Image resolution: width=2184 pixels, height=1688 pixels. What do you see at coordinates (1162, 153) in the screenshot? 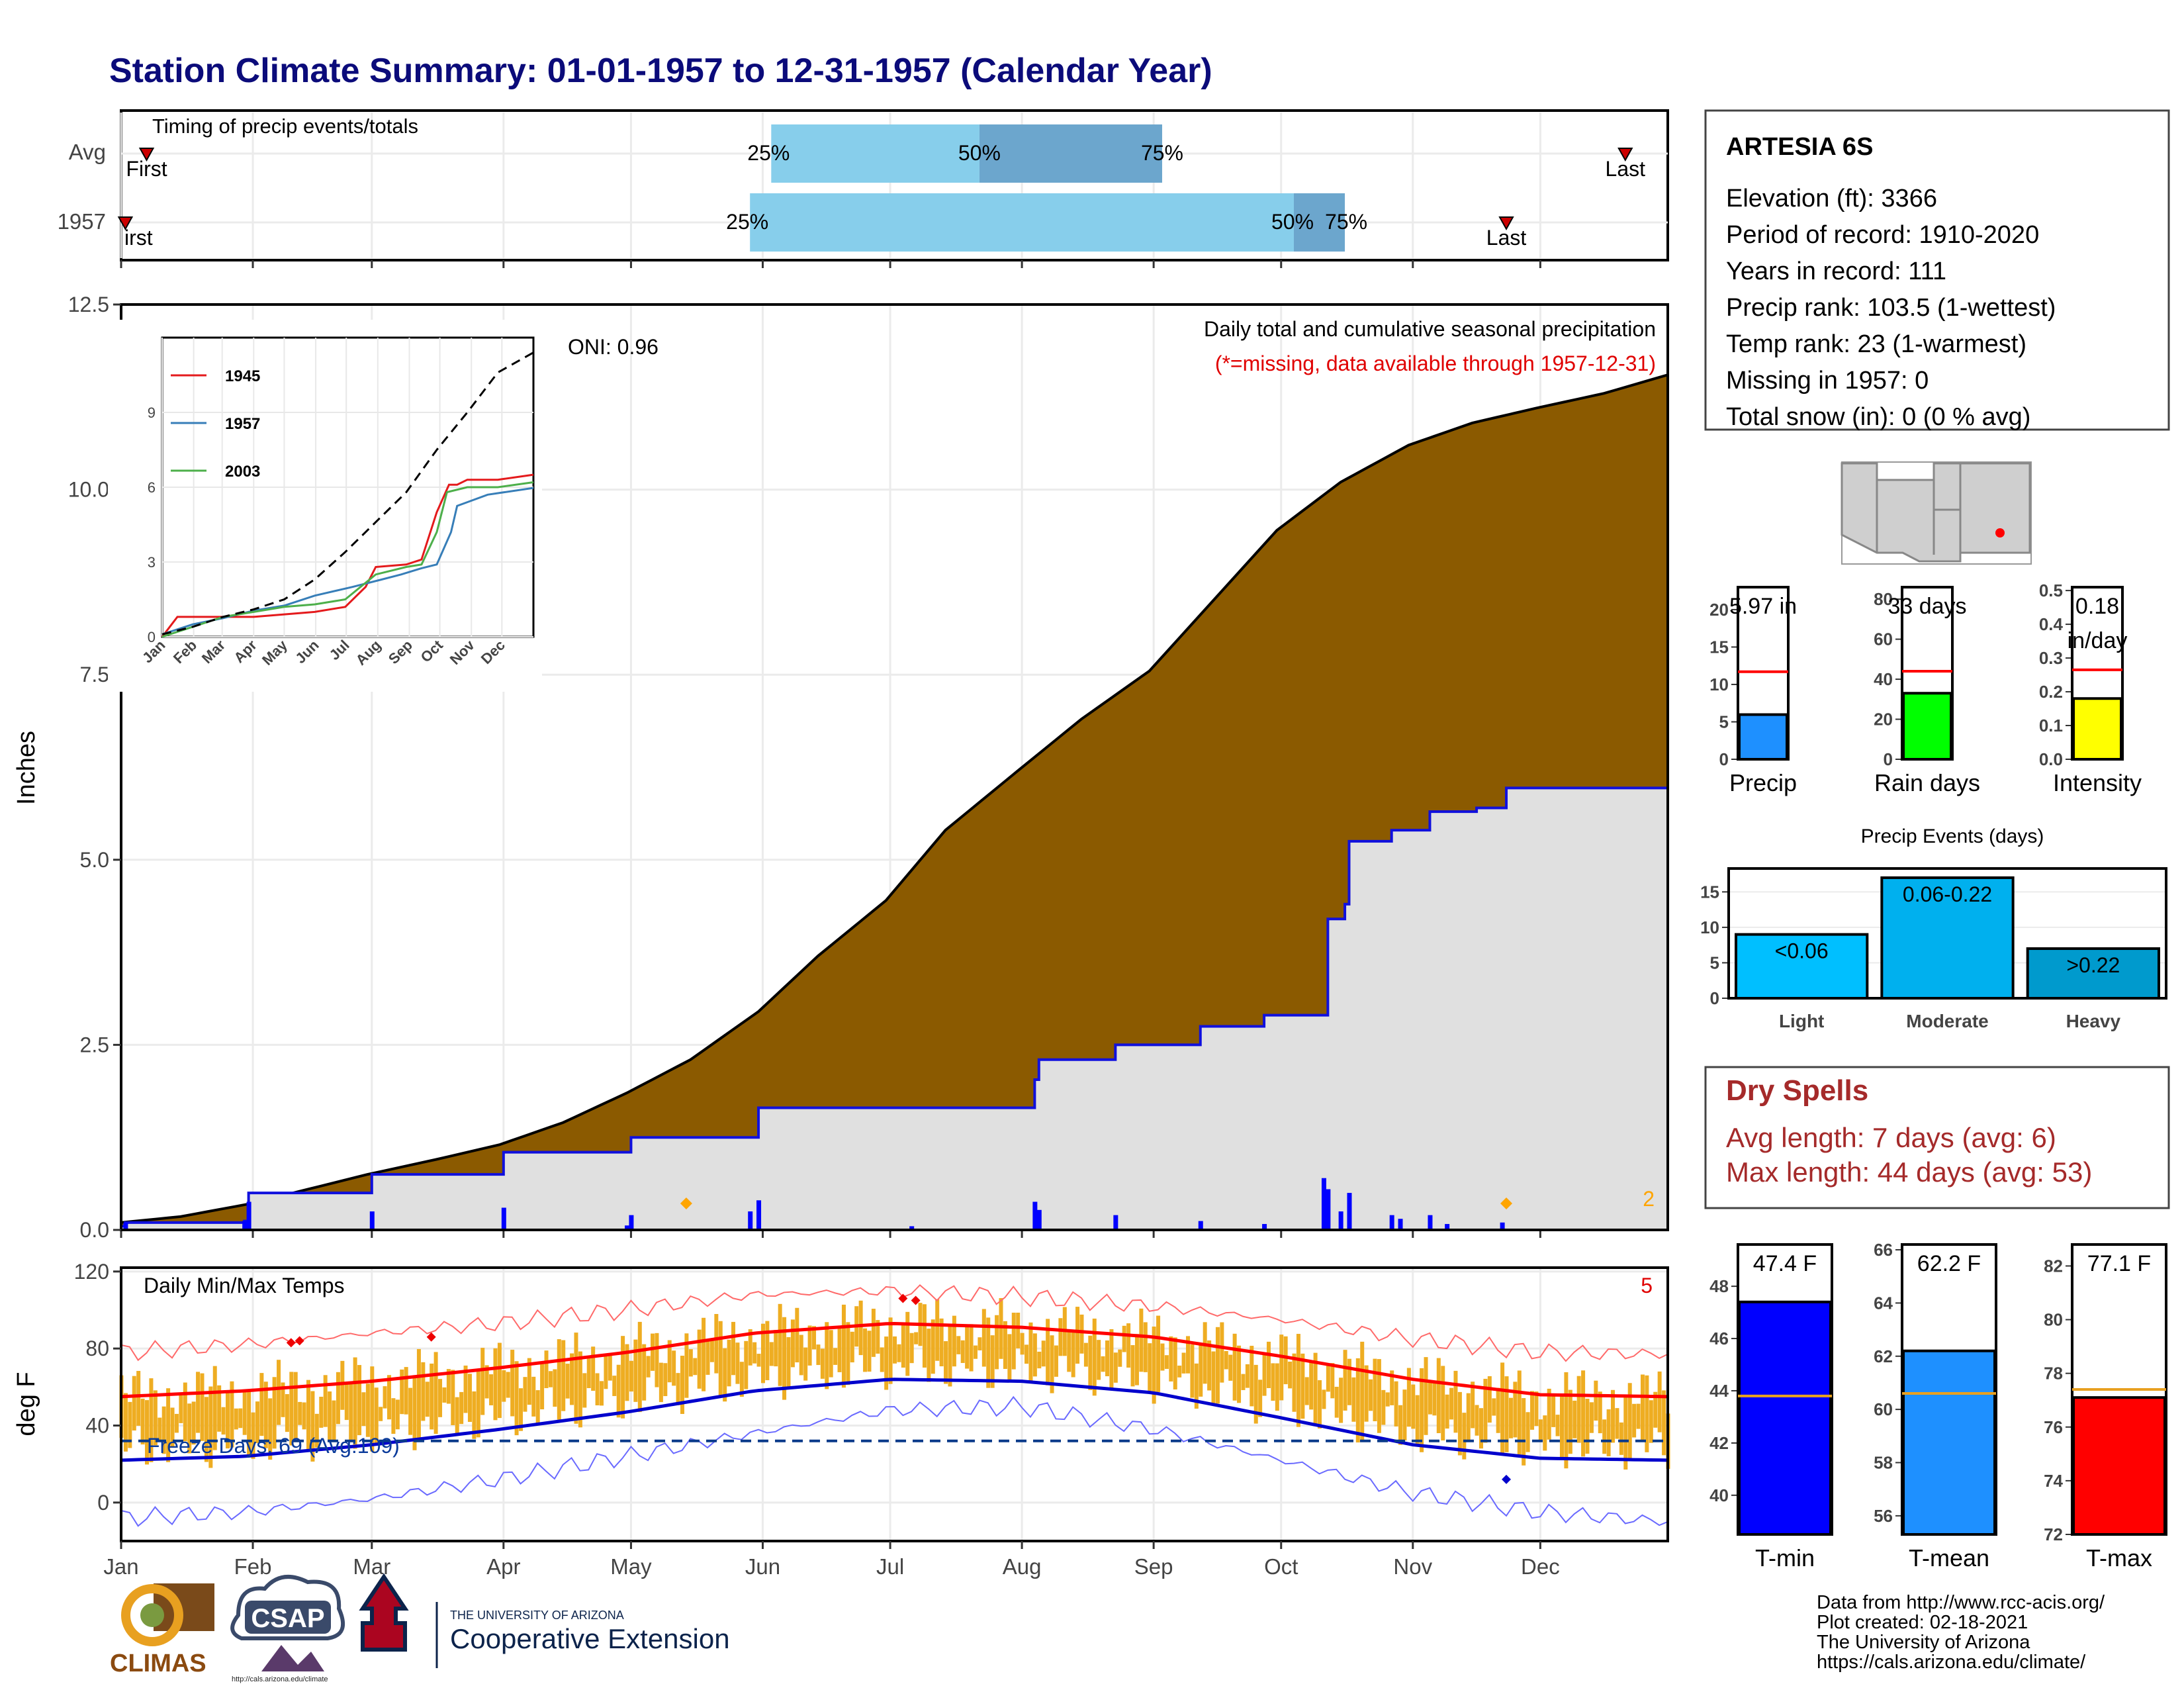
I see `timing-q75-label: 75%` at bounding box center [1162, 153].